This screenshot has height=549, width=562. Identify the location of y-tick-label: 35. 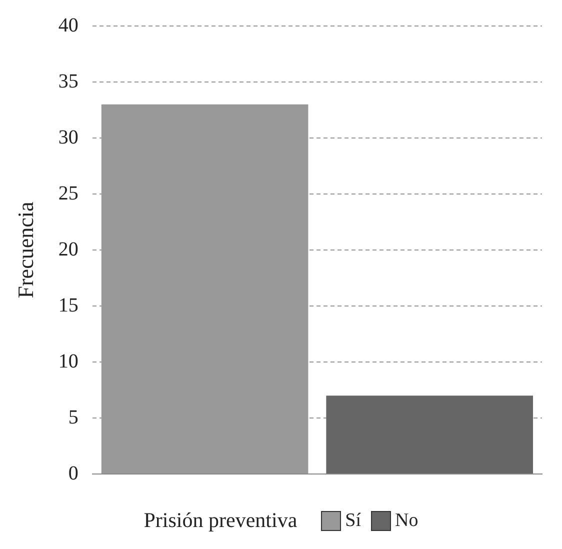
(68, 81).